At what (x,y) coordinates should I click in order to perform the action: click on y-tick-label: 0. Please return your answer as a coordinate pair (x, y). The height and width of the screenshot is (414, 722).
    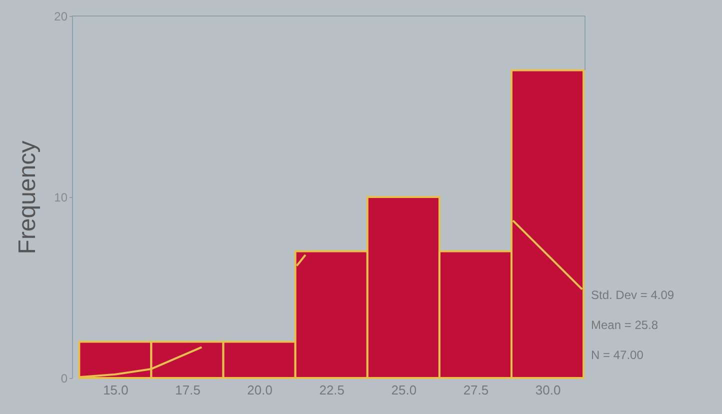
    Looking at the image, I should click on (64, 379).